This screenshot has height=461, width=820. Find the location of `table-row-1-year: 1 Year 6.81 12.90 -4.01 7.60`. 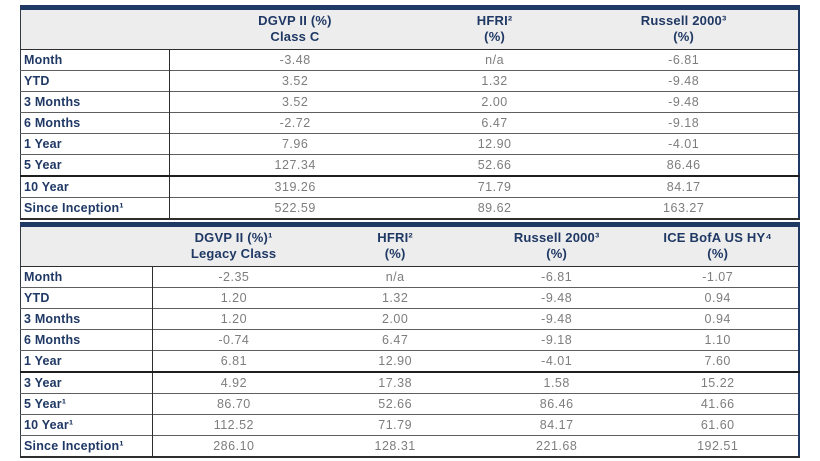

table-row-1-year: 1 Year 6.81 12.90 -4.01 7.60 is located at coordinates (409, 361).